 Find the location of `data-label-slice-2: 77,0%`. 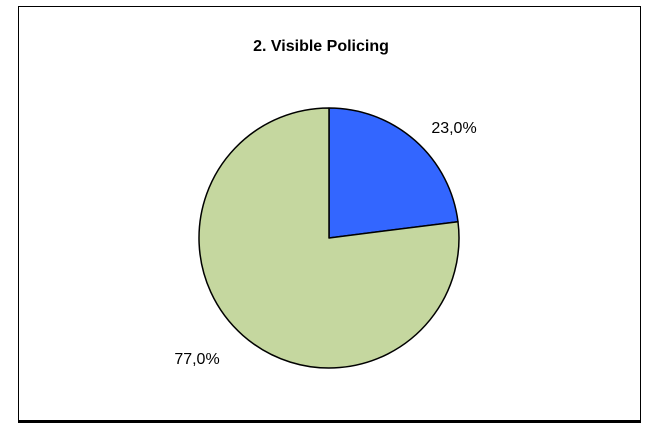

data-label-slice-2: 77,0% is located at coordinates (196, 359).